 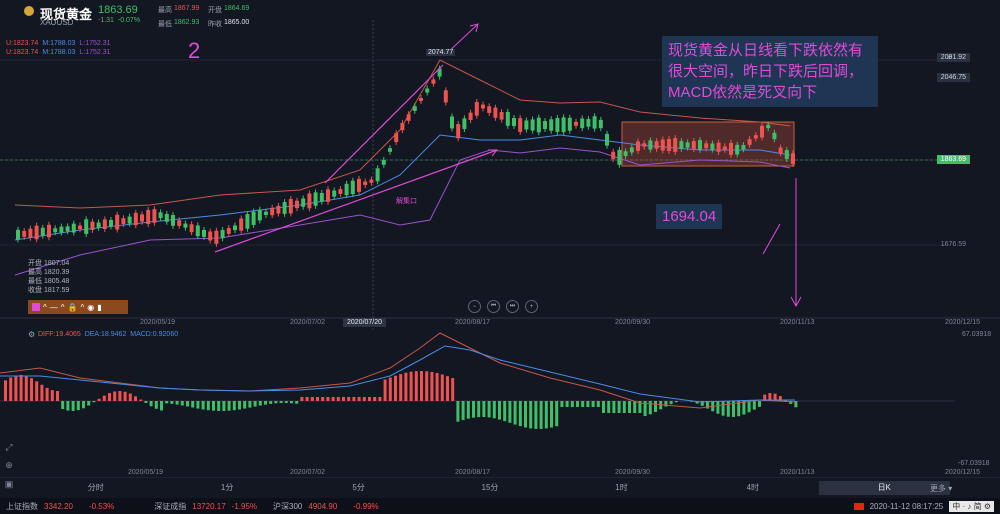 I want to click on index-name: 沪深300, so click(x=288, y=506).